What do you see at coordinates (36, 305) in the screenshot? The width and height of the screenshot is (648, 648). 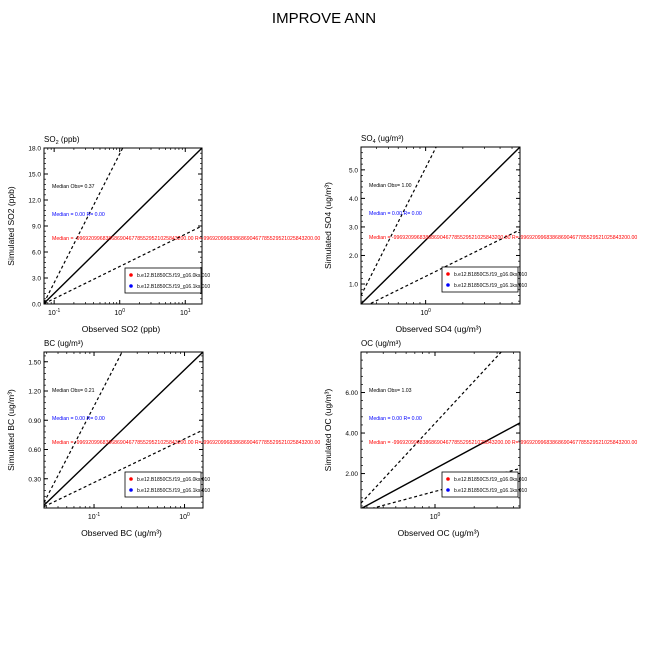 I see `y-tick-label: 0.0` at bounding box center [36, 305].